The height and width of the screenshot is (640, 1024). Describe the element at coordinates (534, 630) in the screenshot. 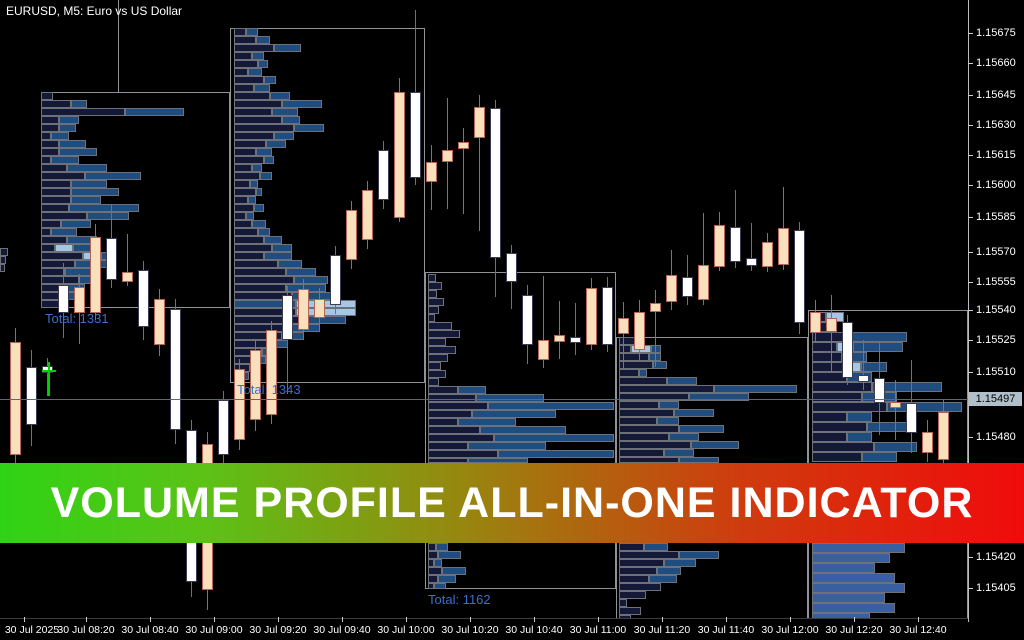

I see `time-tick-label: 30 Jul 10:40` at that location.